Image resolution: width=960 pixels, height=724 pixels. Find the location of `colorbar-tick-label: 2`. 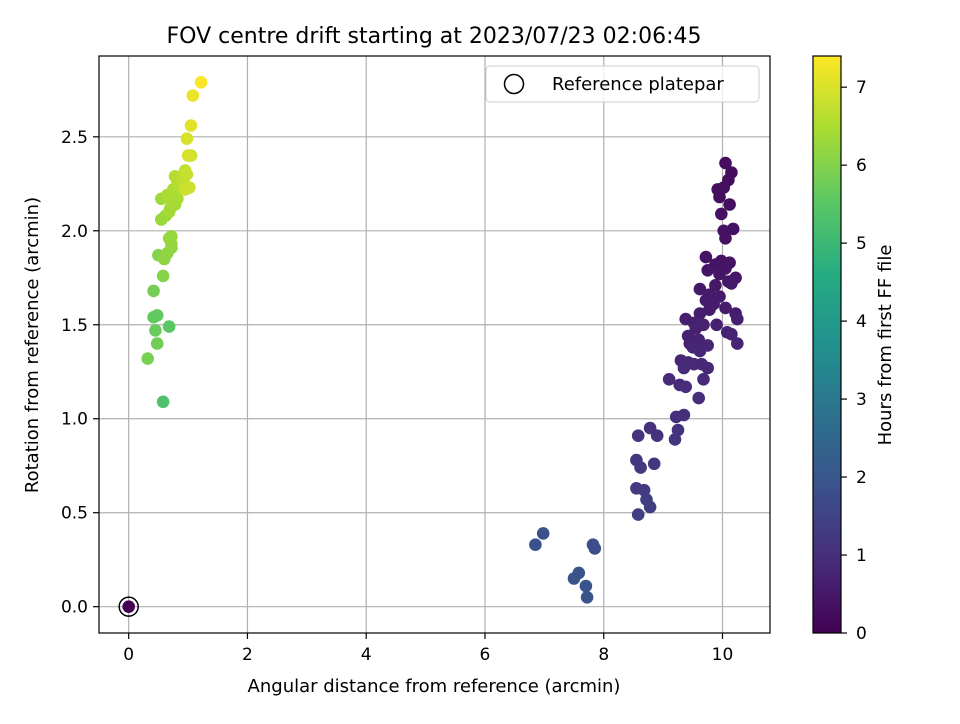

colorbar-tick-label: 2 is located at coordinates (861, 478).